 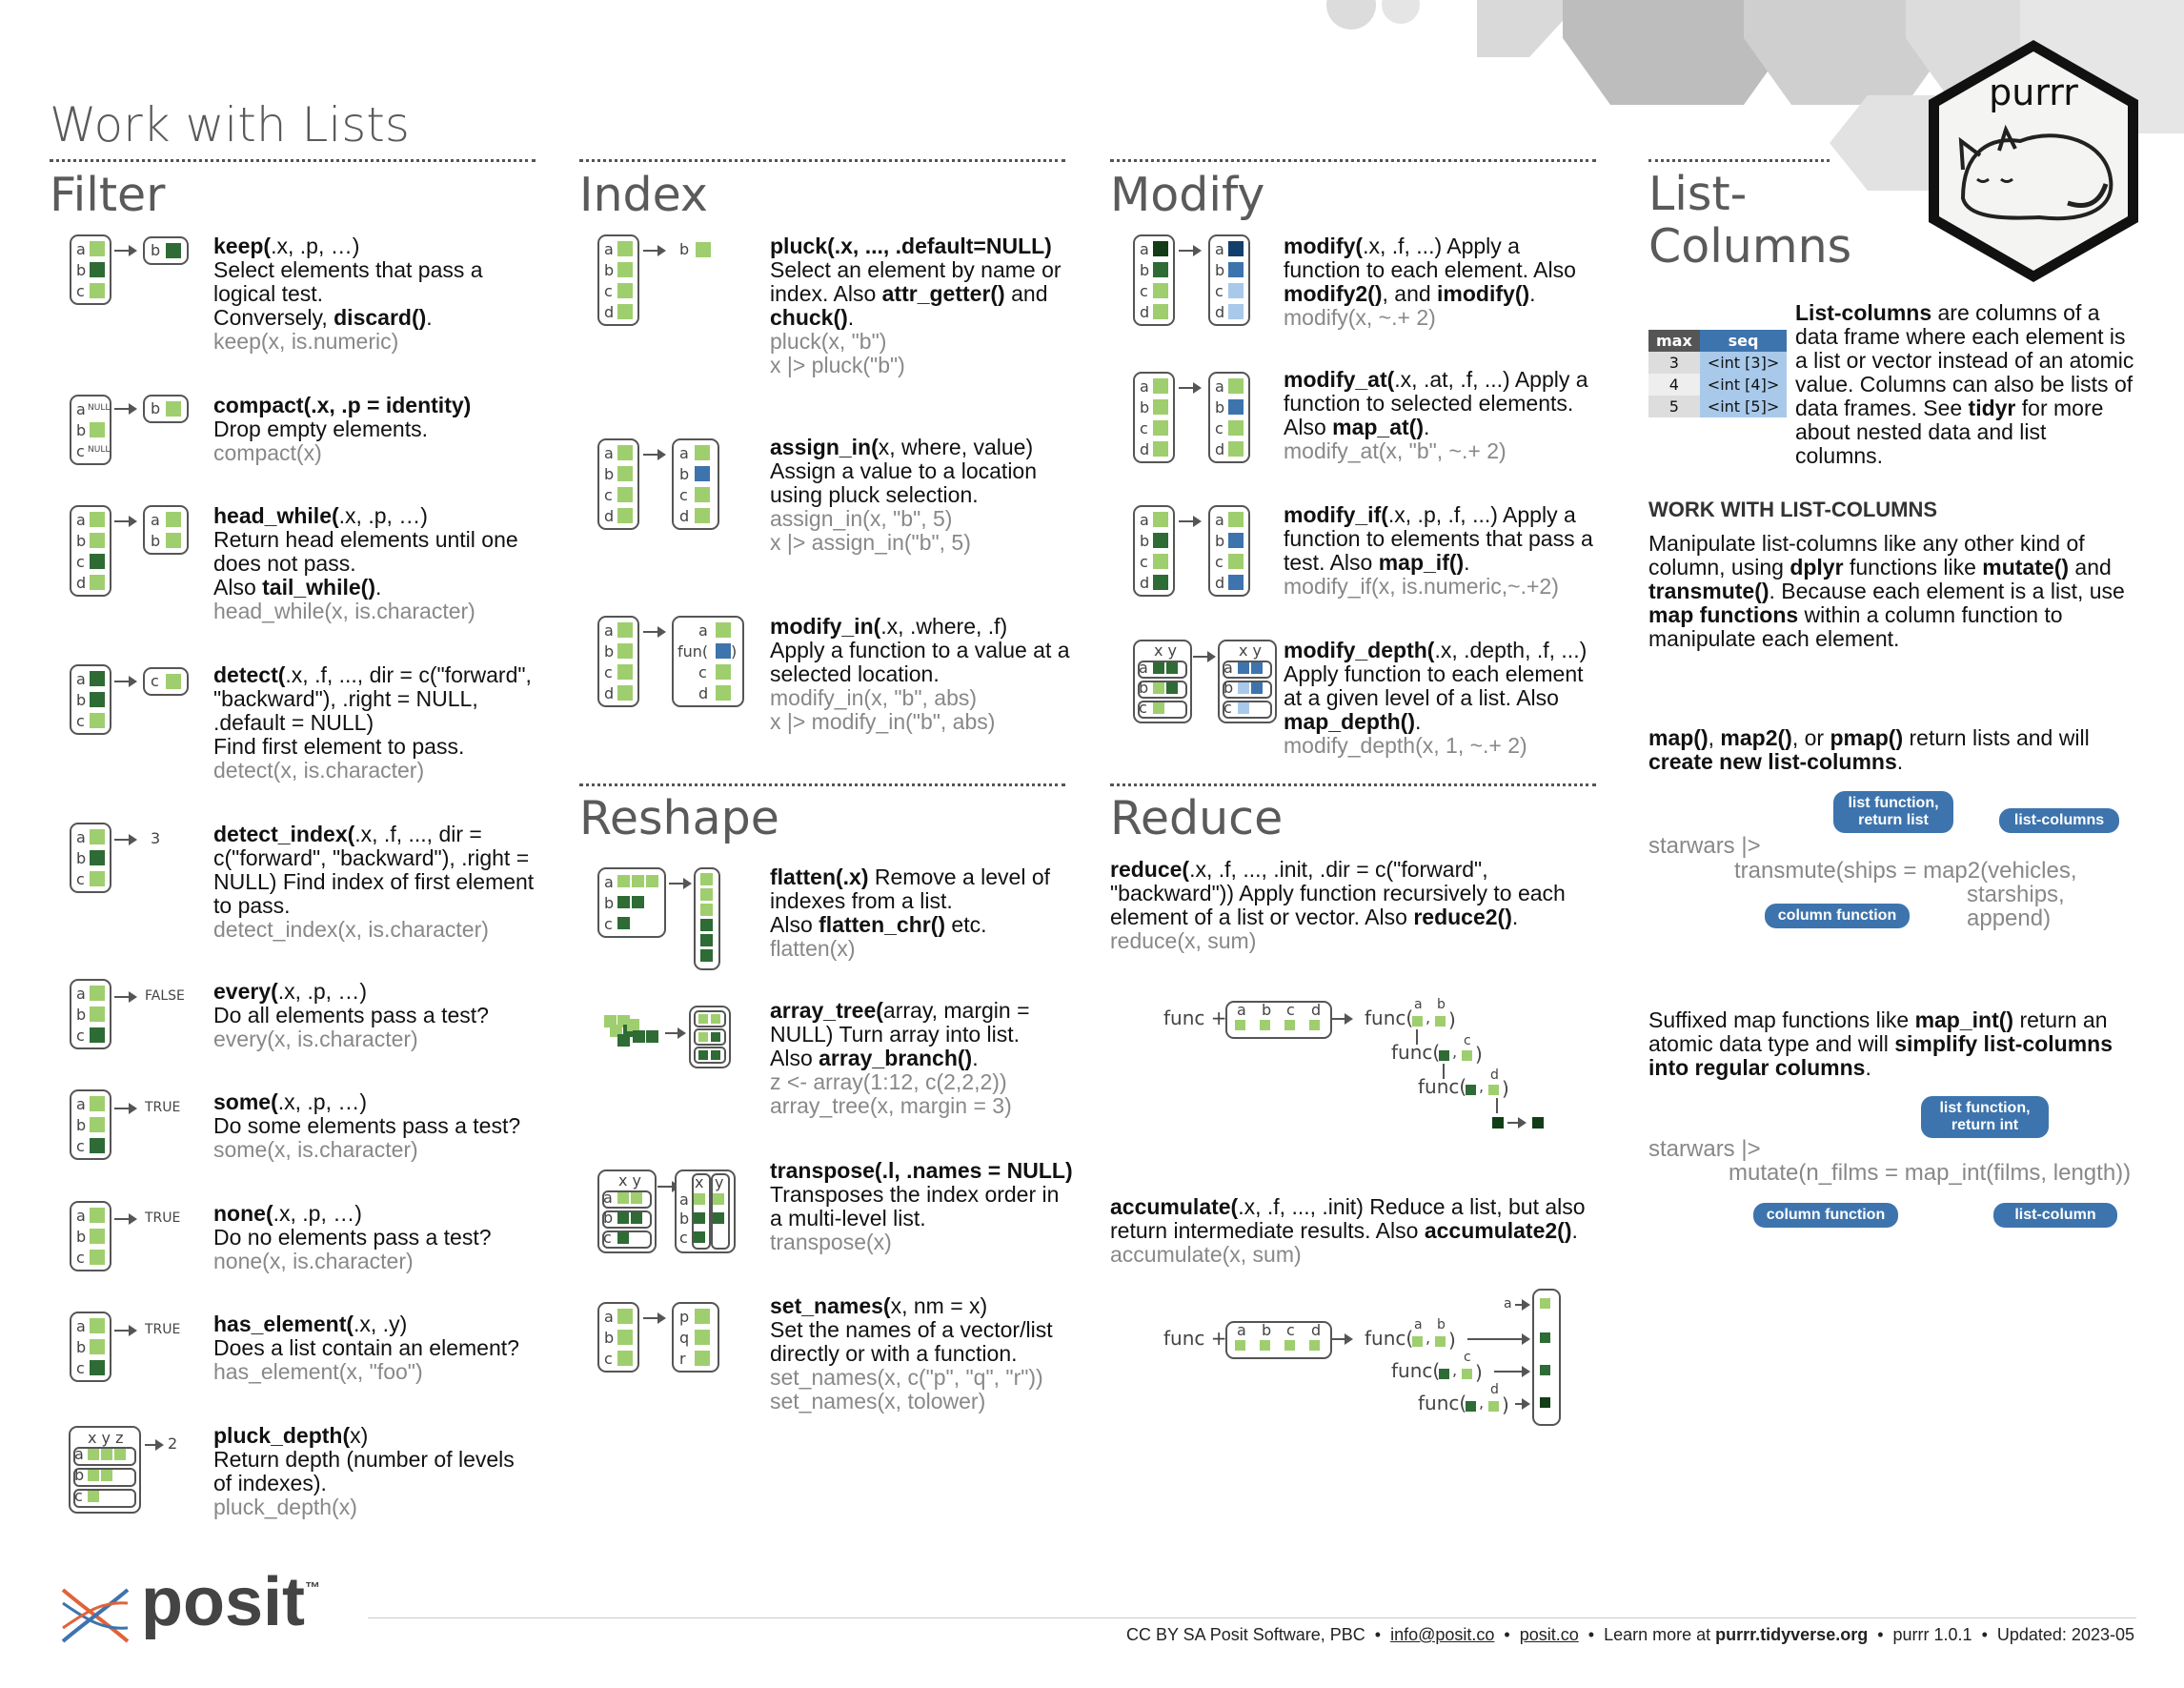 What do you see at coordinates (1674, 385) in the screenshot?
I see `table-cell: 4` at bounding box center [1674, 385].